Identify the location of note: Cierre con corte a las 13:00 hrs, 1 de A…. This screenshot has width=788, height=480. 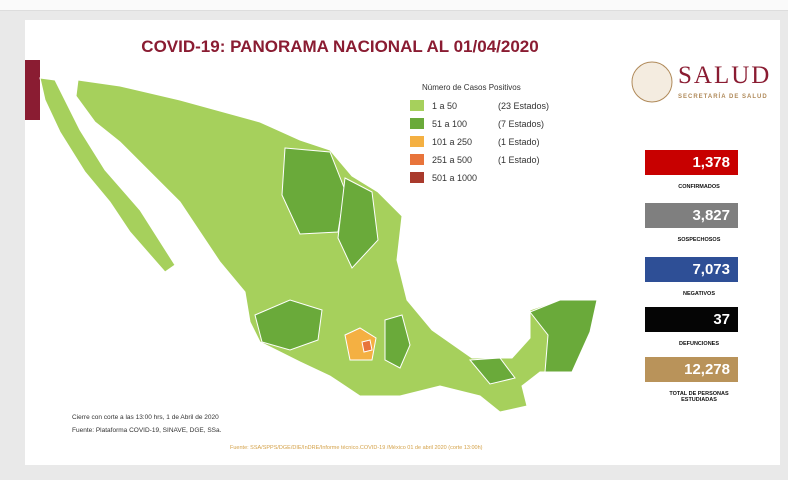
(145, 417).